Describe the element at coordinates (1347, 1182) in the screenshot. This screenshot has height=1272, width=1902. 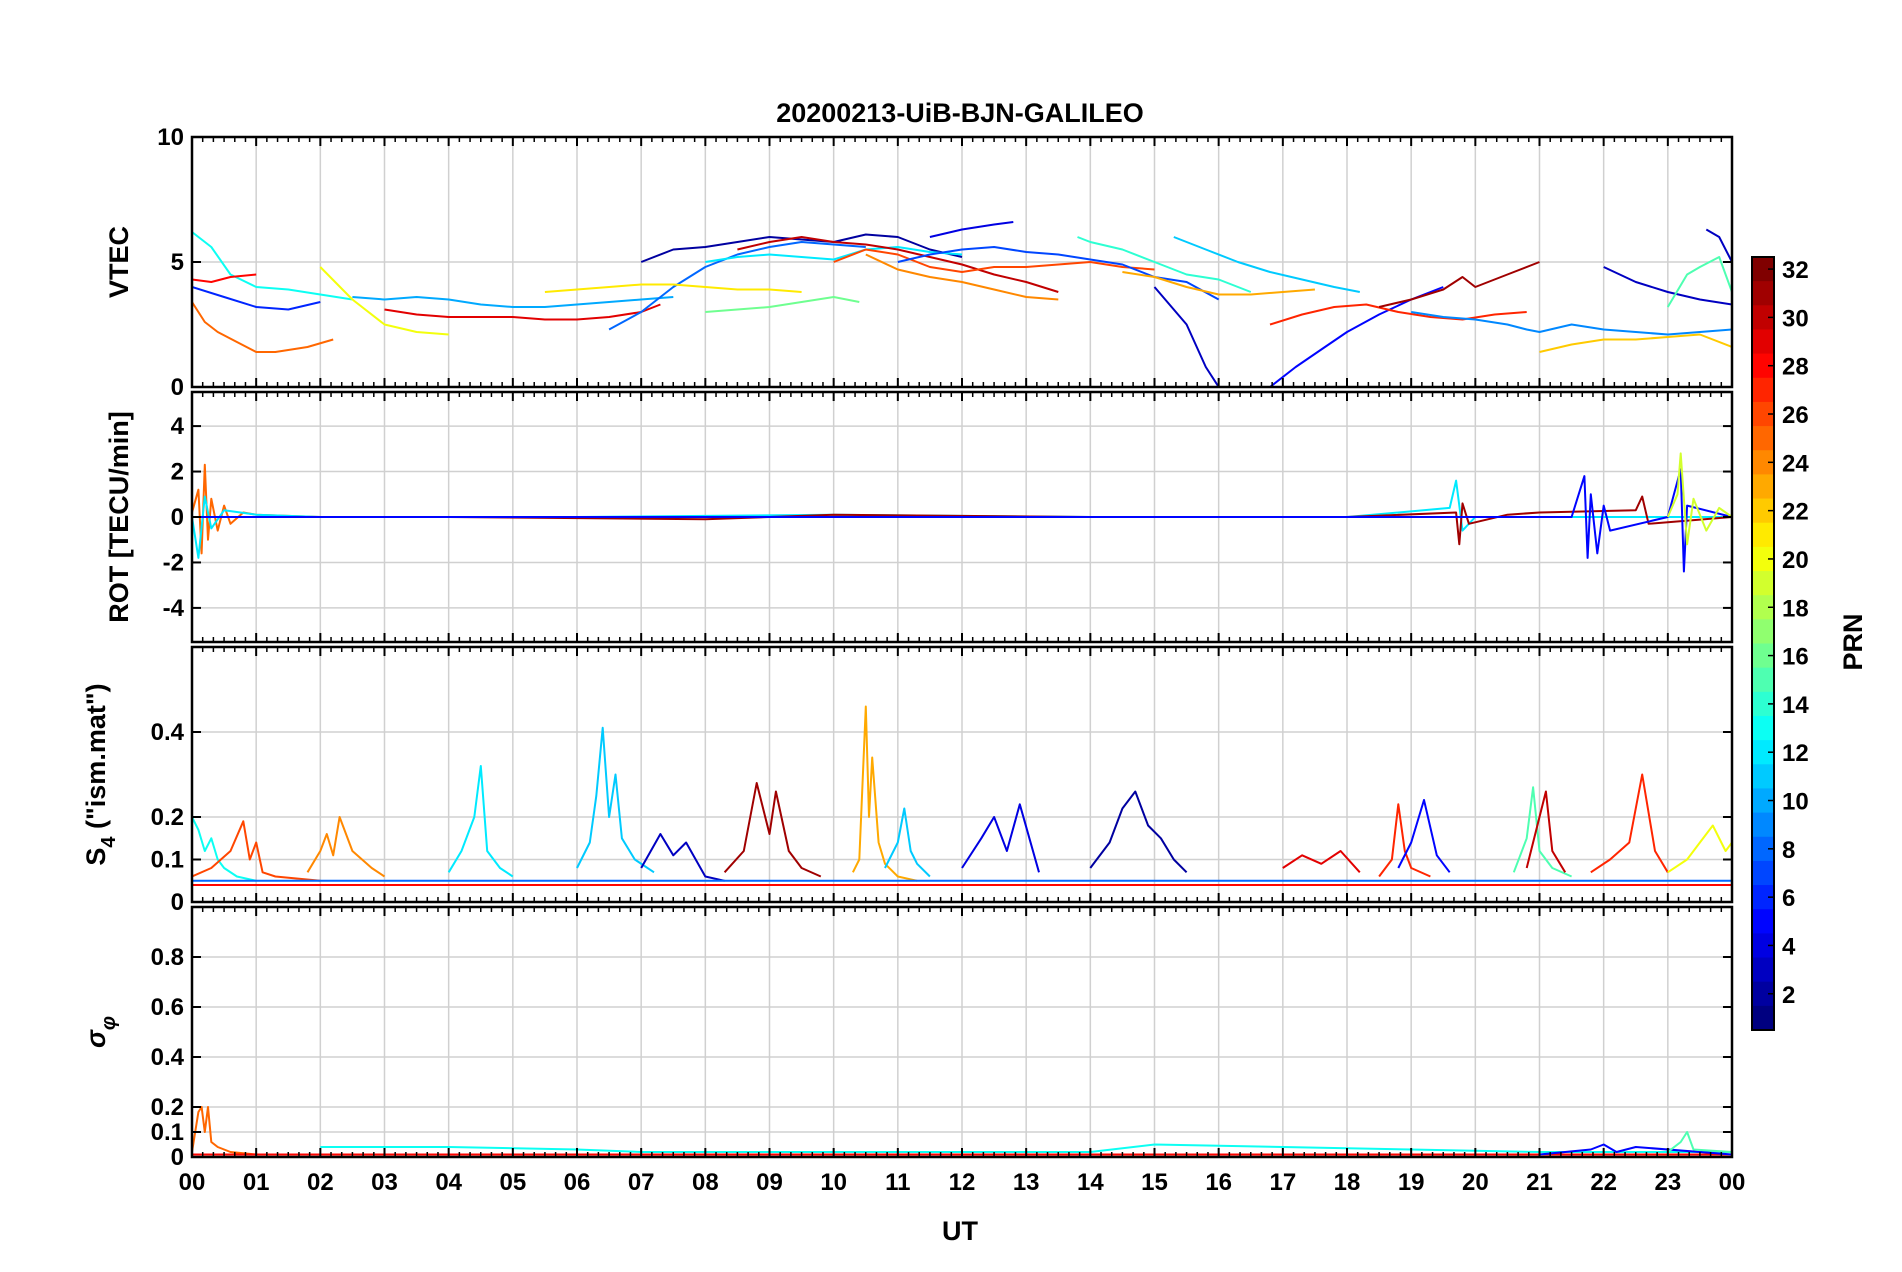
I see `x-tick-label: 18` at that location.